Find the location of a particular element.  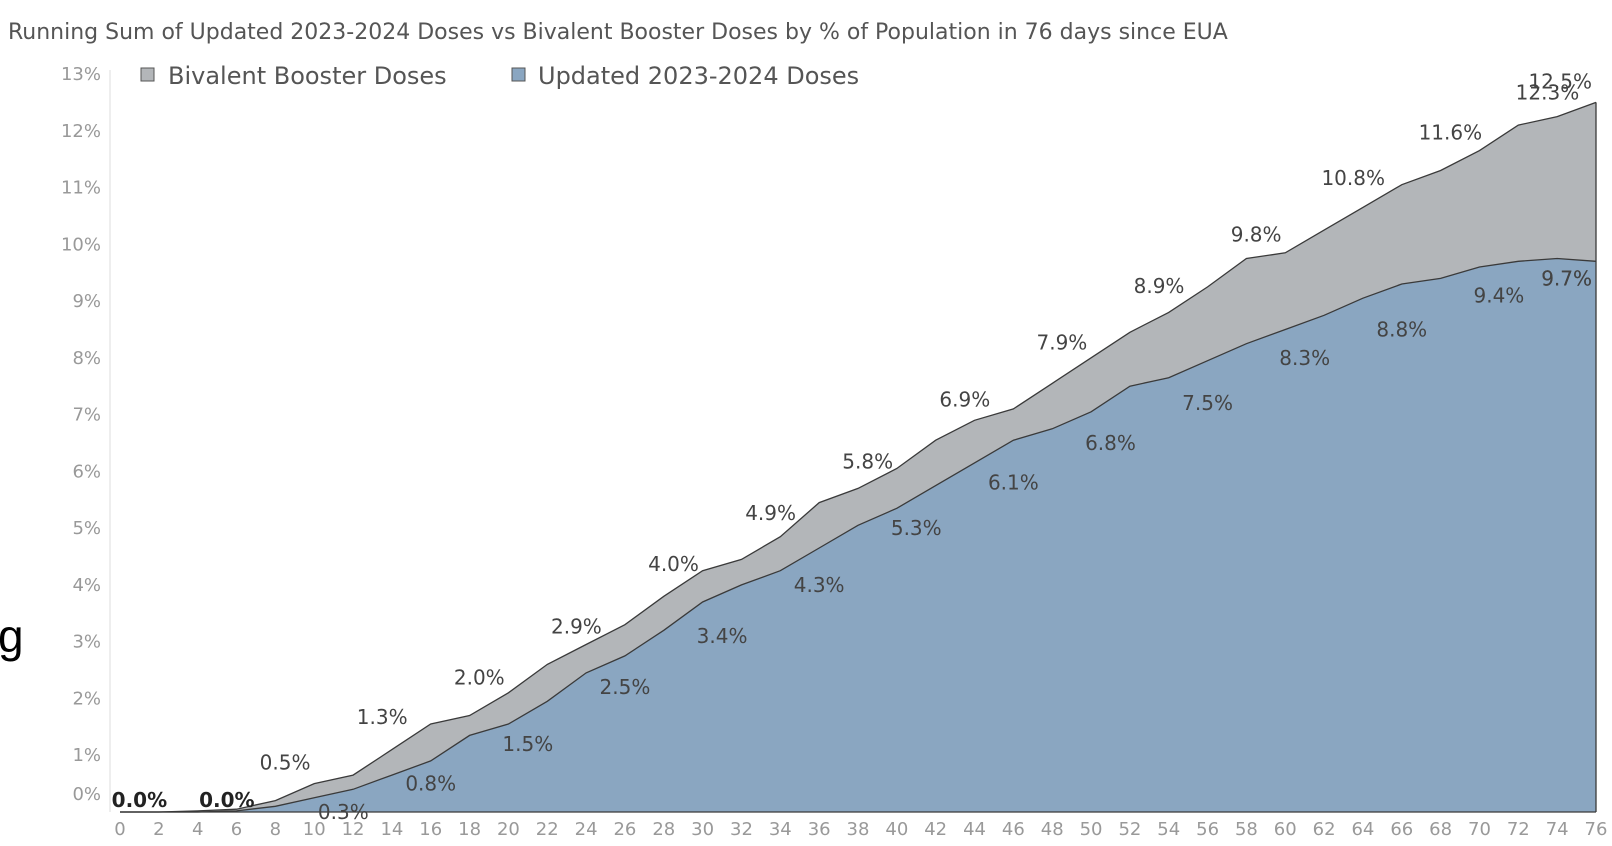

x-tick-label: 4 is located at coordinates (197, 829).